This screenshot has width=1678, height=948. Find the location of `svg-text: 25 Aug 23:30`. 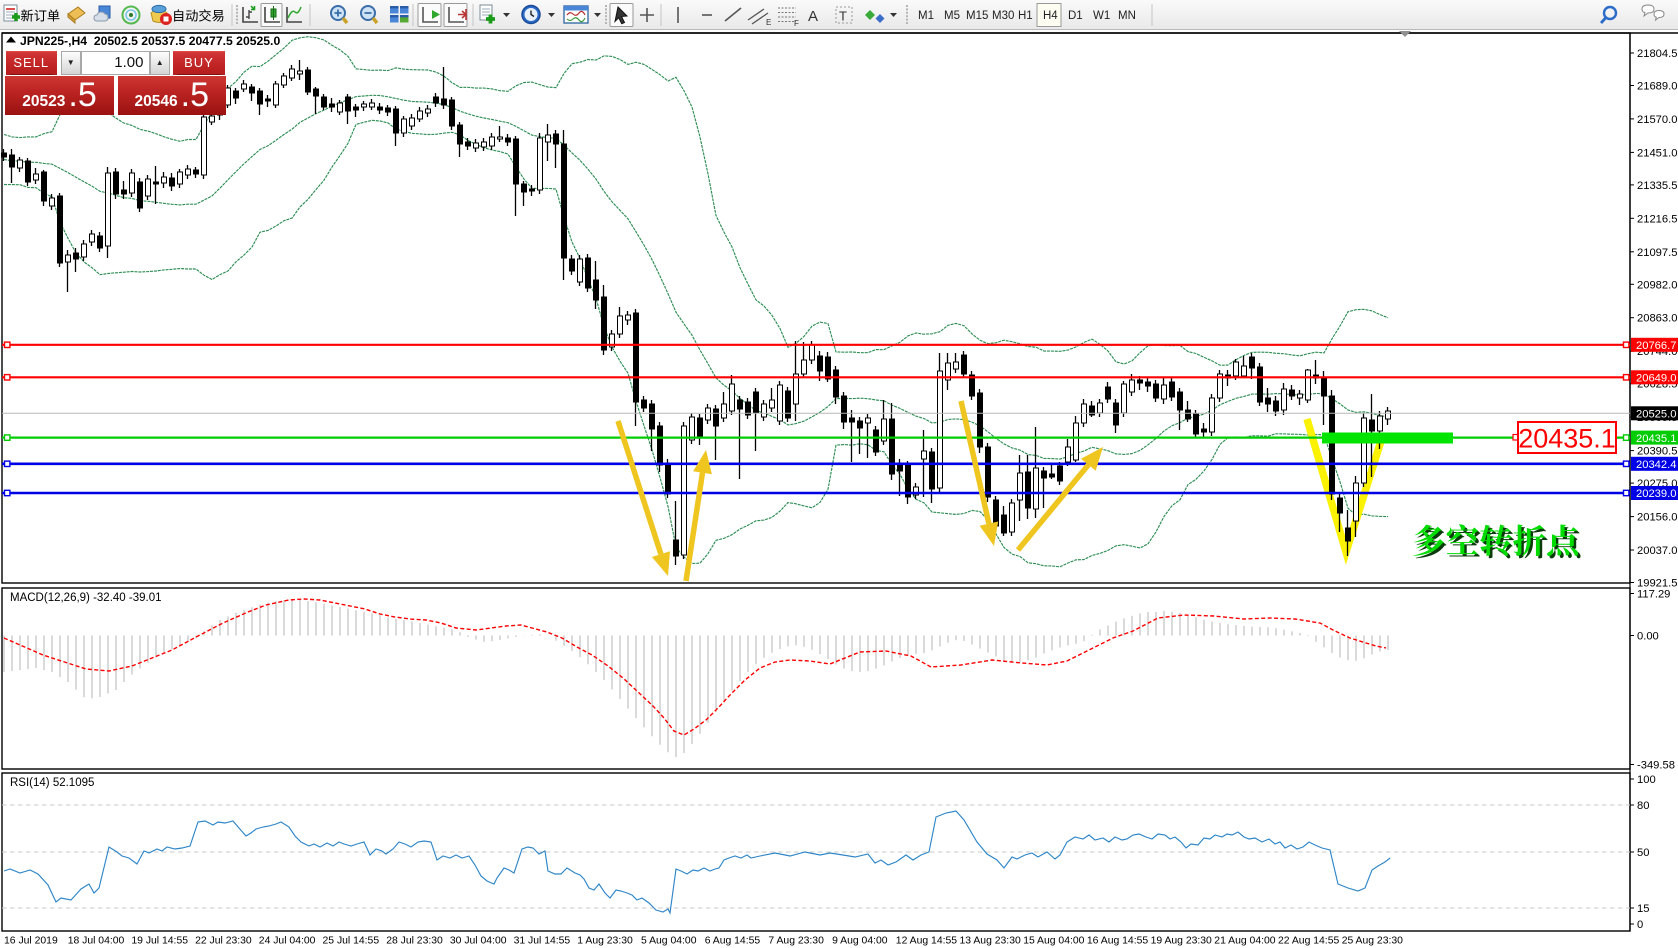

svg-text: 25 Aug 23:30 is located at coordinates (1372, 941).